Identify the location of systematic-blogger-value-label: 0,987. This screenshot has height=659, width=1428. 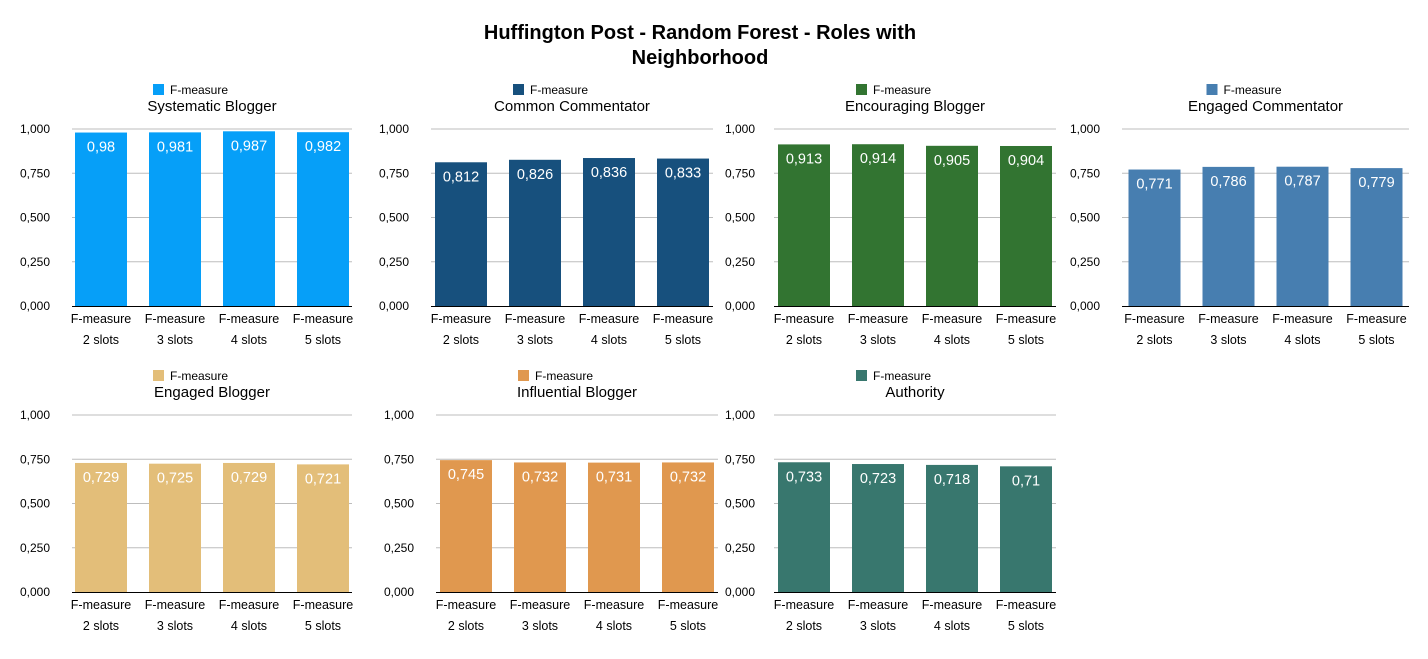
(249, 146).